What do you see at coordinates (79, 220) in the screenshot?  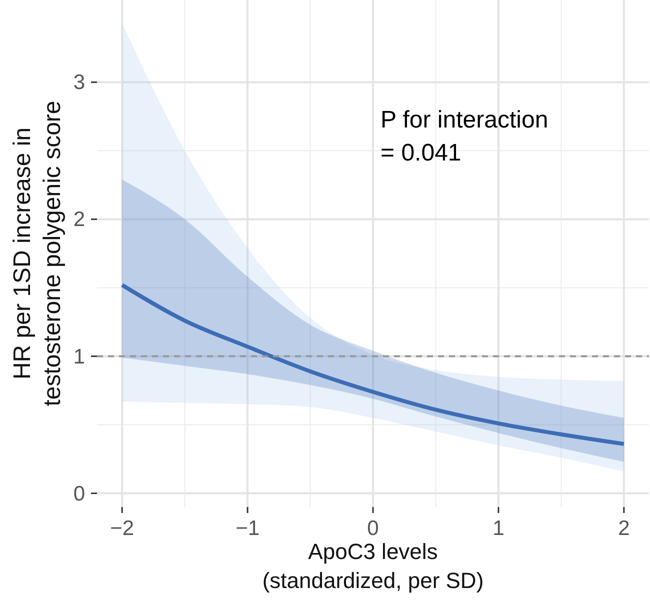 I see `y-tick-label: 2` at bounding box center [79, 220].